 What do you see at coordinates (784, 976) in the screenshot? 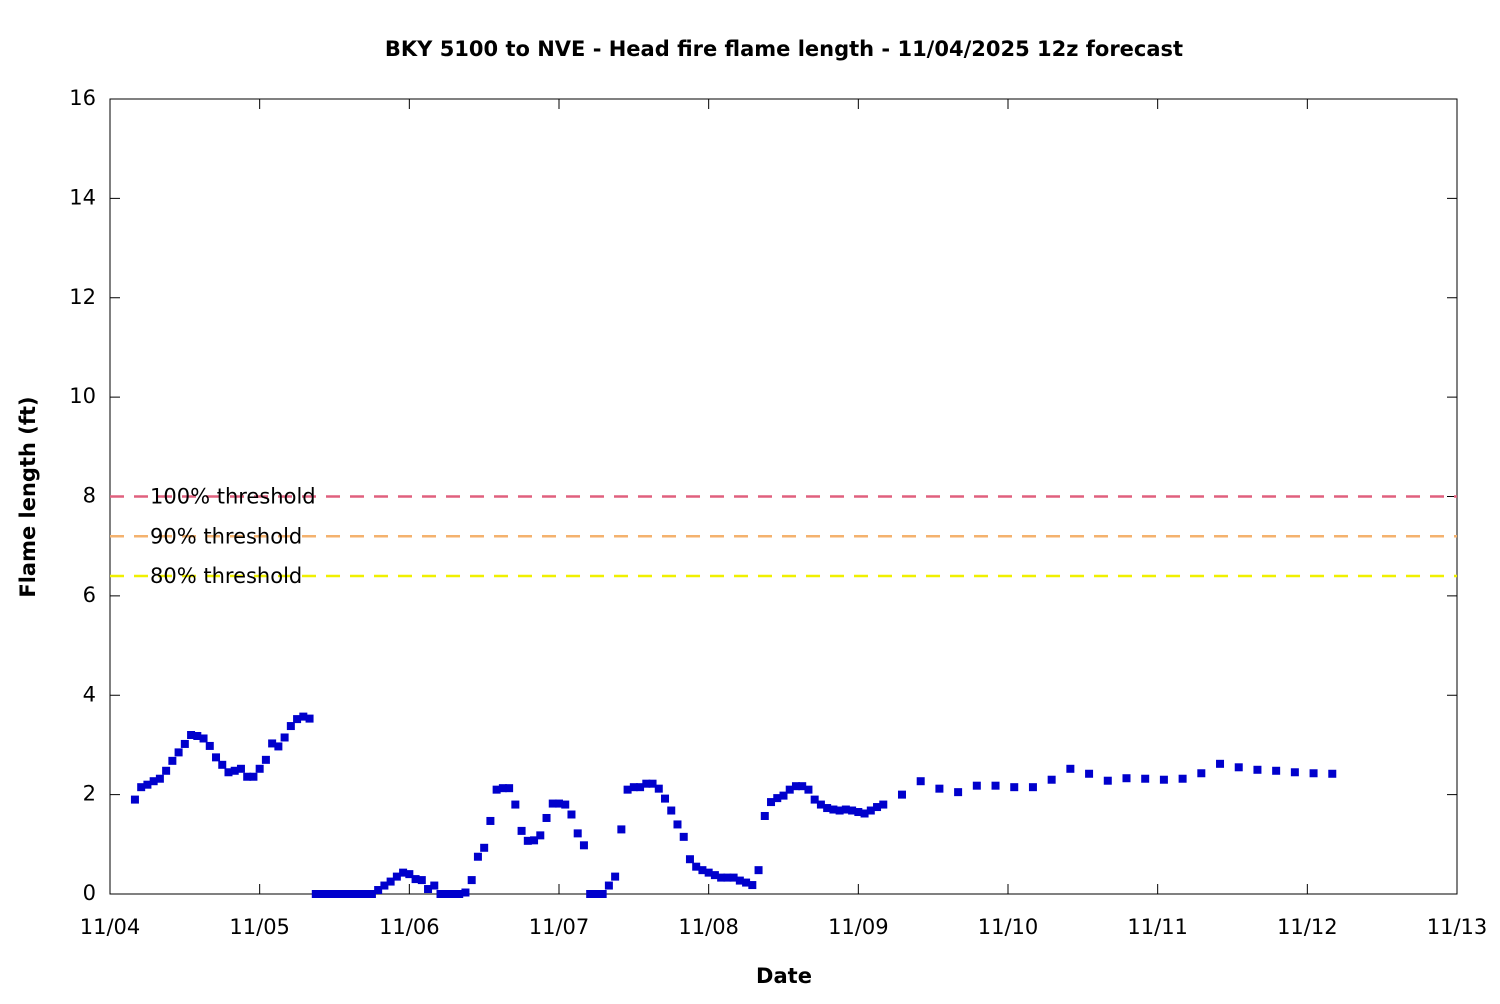
I see `x-axis-label: Date` at bounding box center [784, 976].